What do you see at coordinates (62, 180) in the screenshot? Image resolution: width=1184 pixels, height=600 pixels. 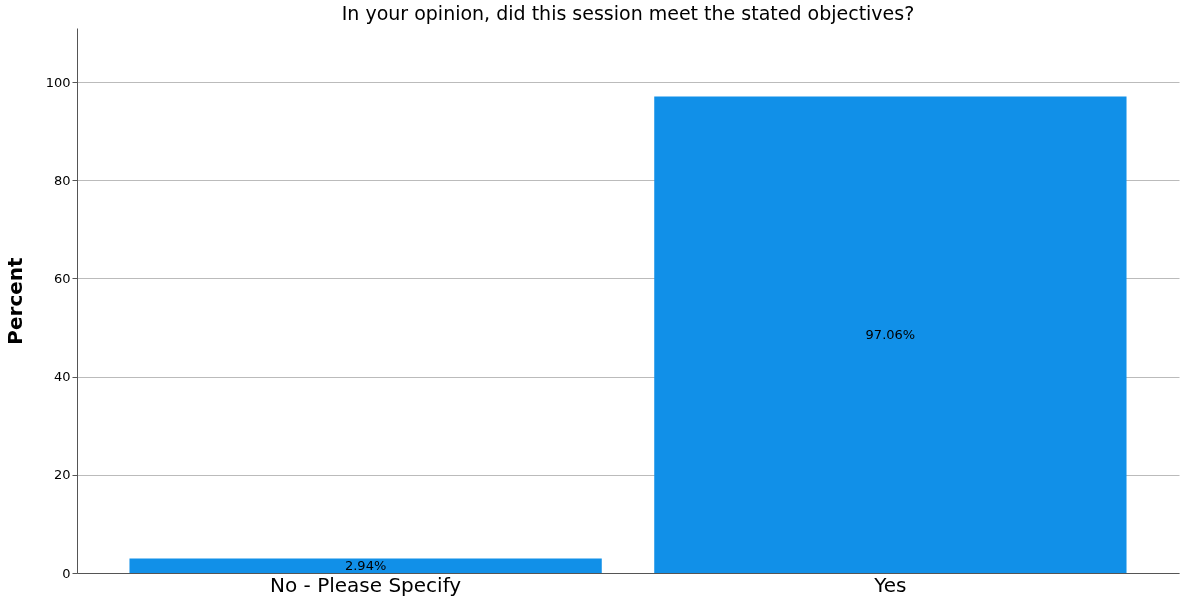 I see `y-tick-label: 80` at bounding box center [62, 180].